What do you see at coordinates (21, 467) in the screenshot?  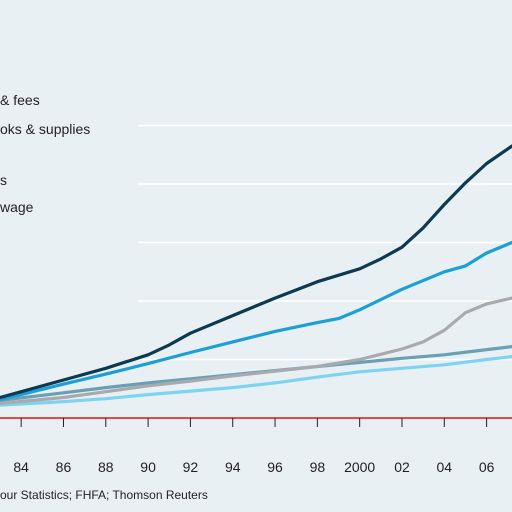 I see `x-tick-label: 84` at bounding box center [21, 467].